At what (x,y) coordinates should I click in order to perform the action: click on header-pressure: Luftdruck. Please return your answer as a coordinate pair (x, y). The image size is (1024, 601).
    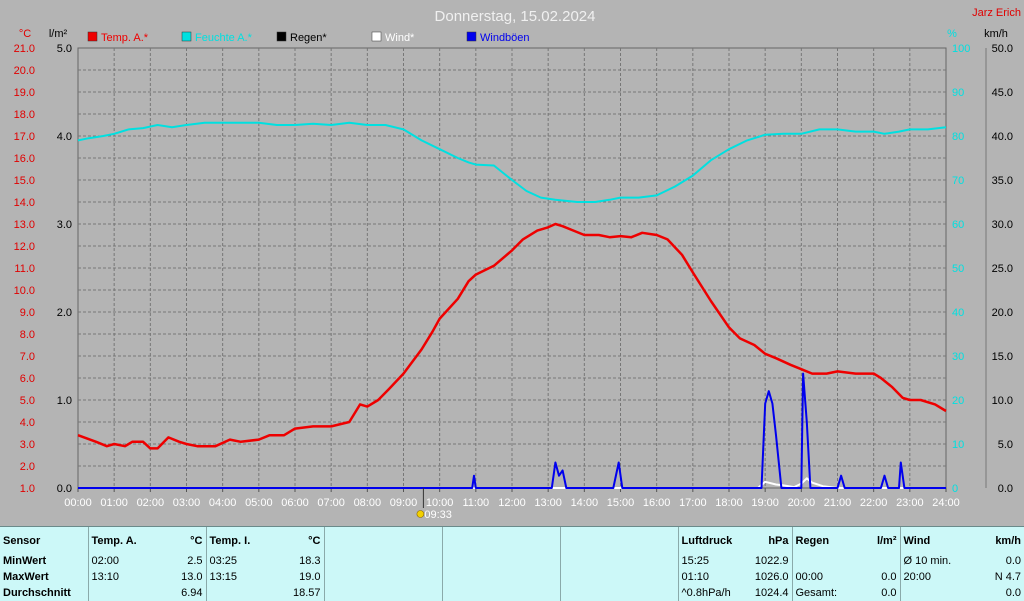
    Looking at the image, I should click on (706, 540).